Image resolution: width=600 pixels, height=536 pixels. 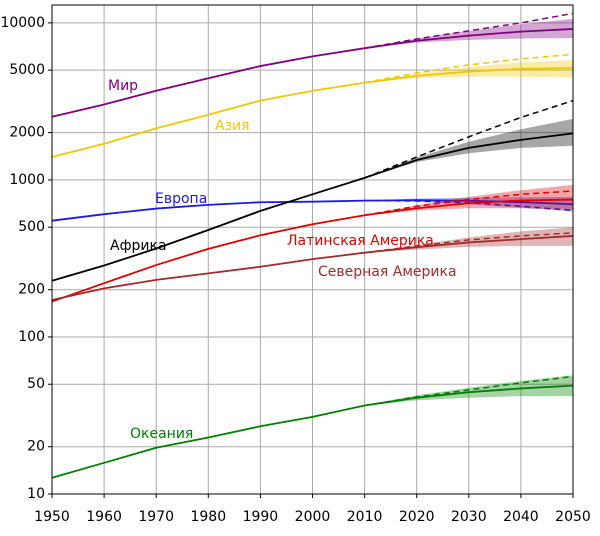 What do you see at coordinates (31, 227) in the screenshot?
I see `y-tick-label: 500` at bounding box center [31, 227].